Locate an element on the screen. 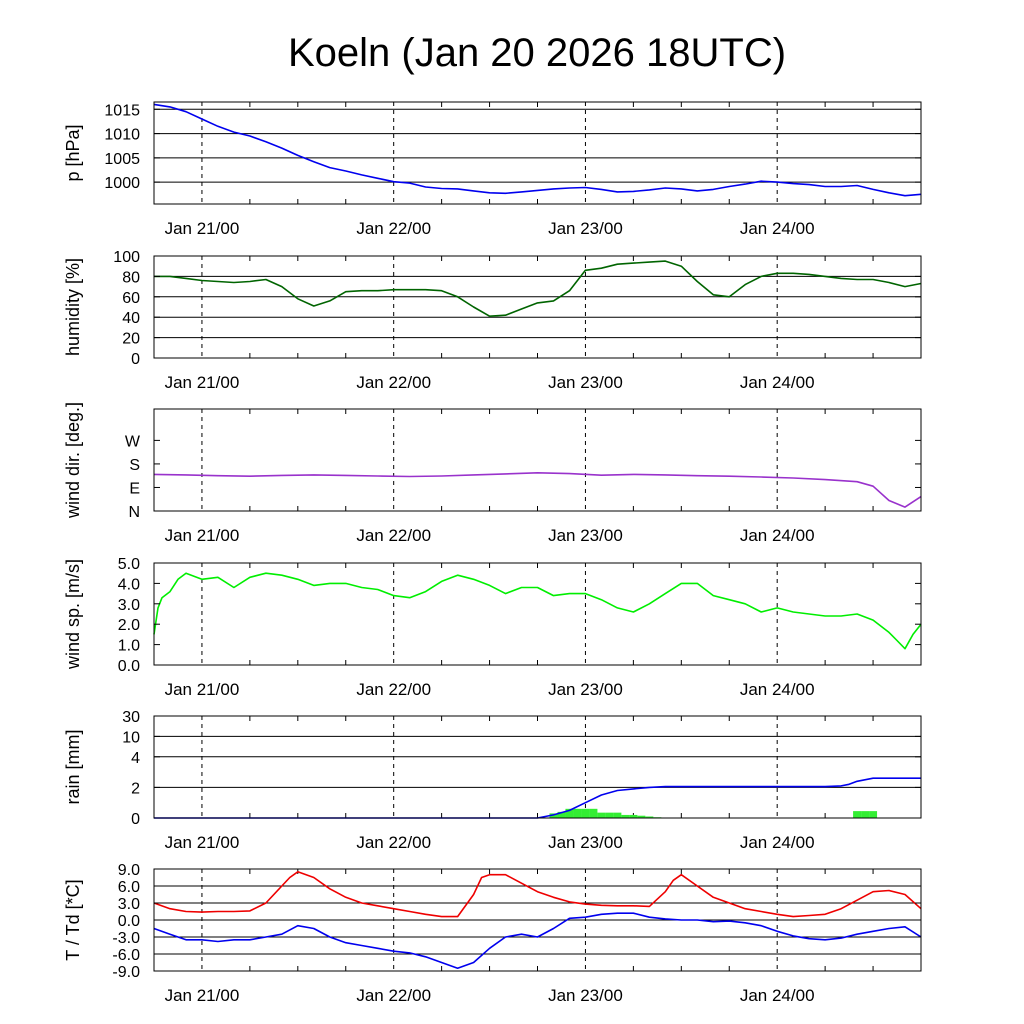  series-t is located at coordinates (537, 894).